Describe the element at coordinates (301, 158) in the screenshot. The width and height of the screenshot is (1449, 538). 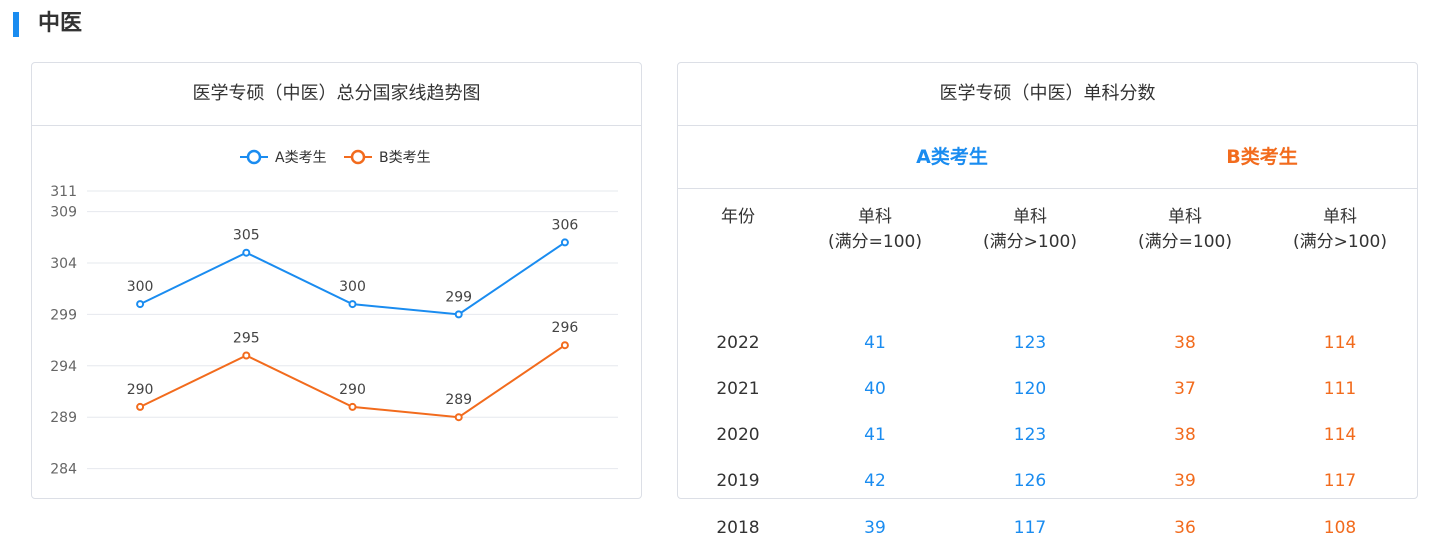
I see `legend-label: A类考生` at that location.